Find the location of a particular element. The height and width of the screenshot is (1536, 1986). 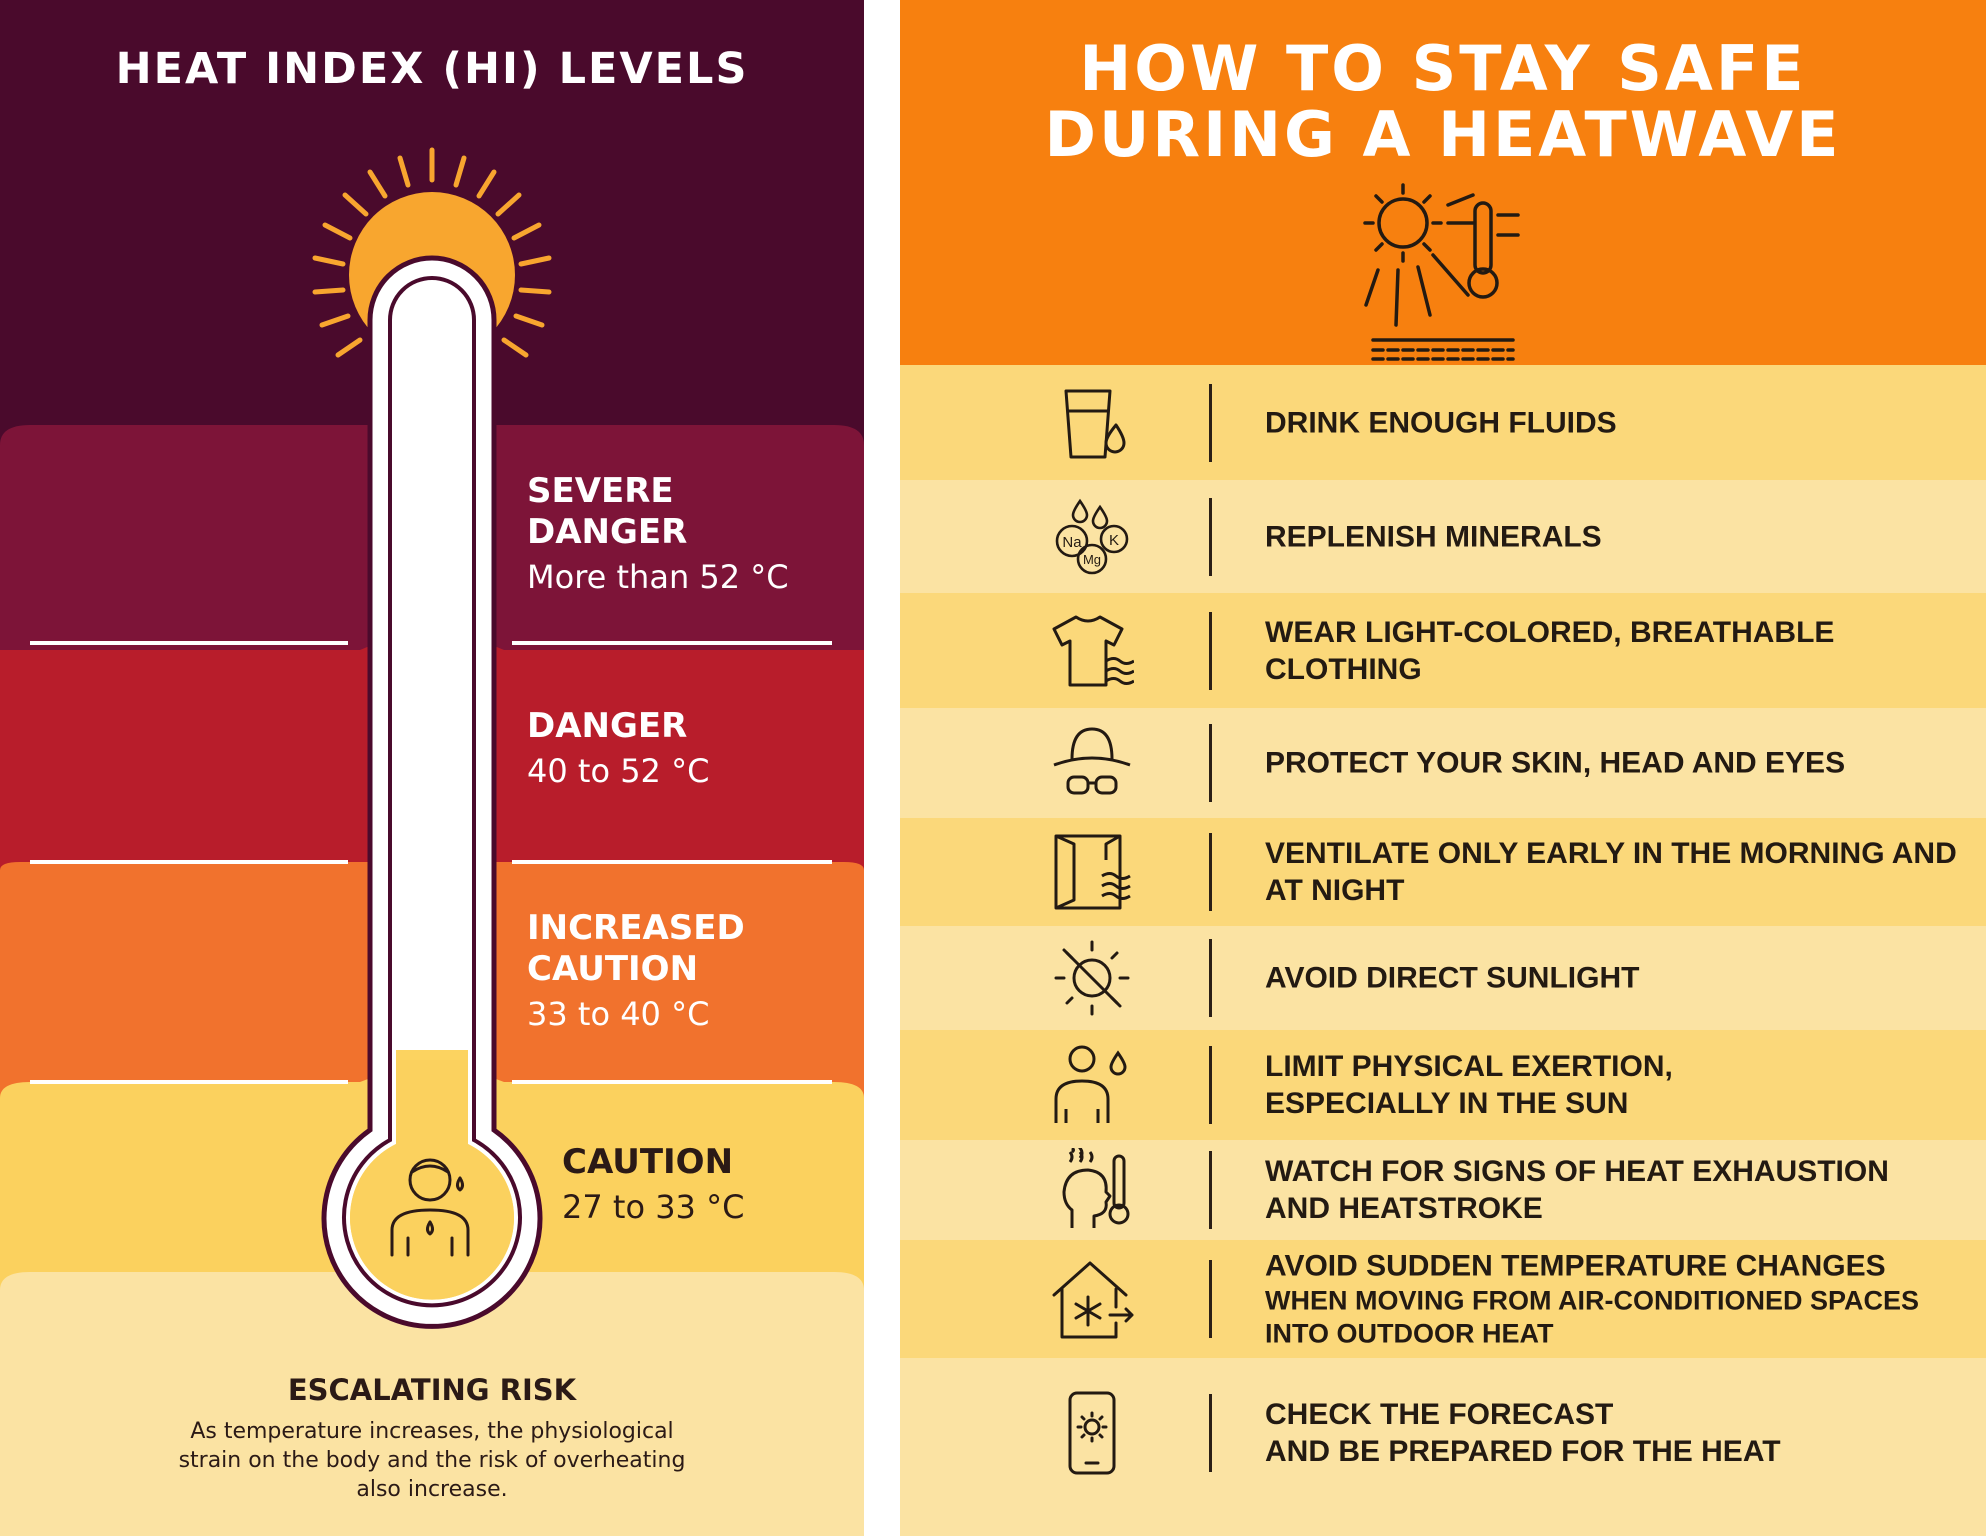

exertion-person-icon is located at coordinates (1090, 1084).